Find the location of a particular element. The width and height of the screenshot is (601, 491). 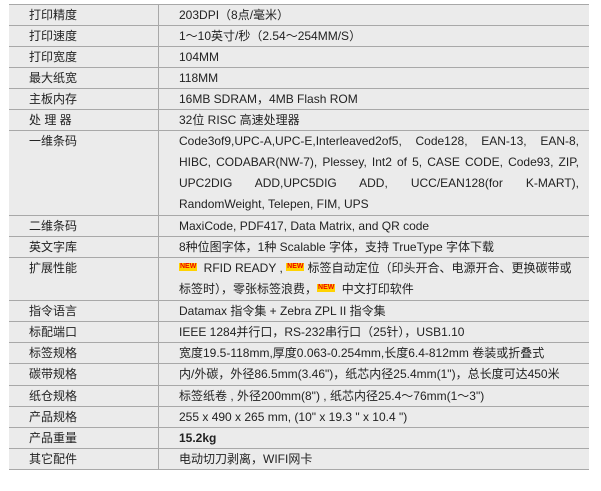

table-row: 其它配件 电动切刀剥离，WIFI网卡 is located at coordinates (299, 459).